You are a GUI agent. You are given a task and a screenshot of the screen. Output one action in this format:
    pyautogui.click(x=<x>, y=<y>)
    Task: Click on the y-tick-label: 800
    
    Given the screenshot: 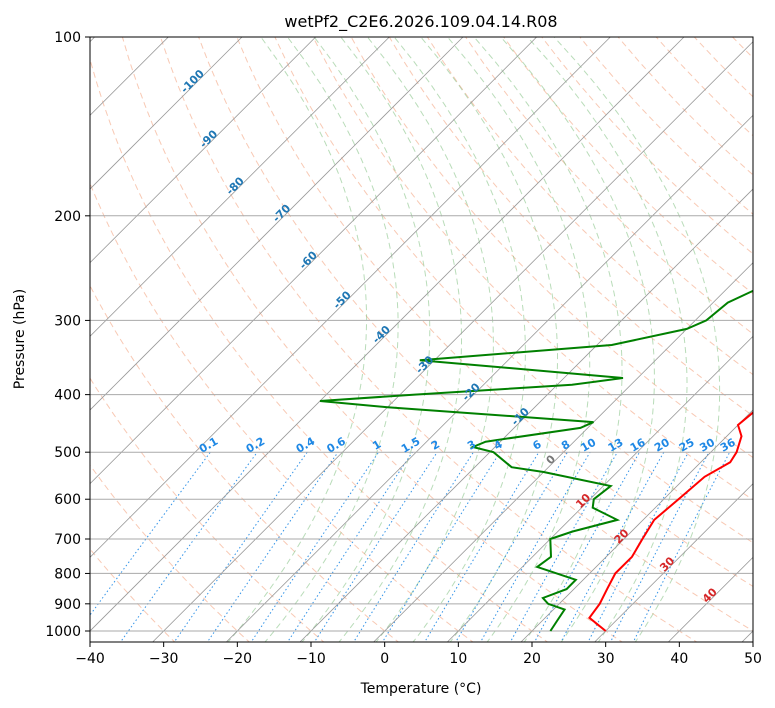 What is the action you would take?
    pyautogui.click(x=67, y=574)
    